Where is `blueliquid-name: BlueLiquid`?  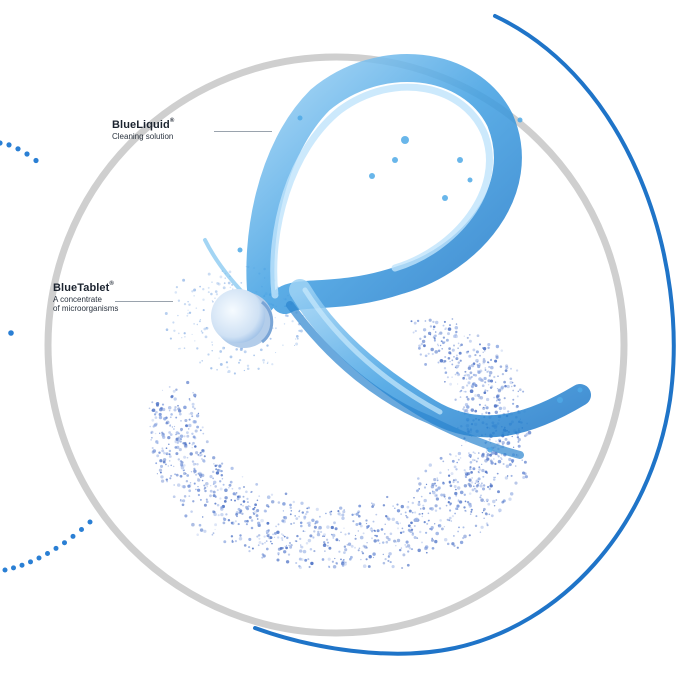
blueliquid-name: BlueLiquid is located at coordinates (141, 125).